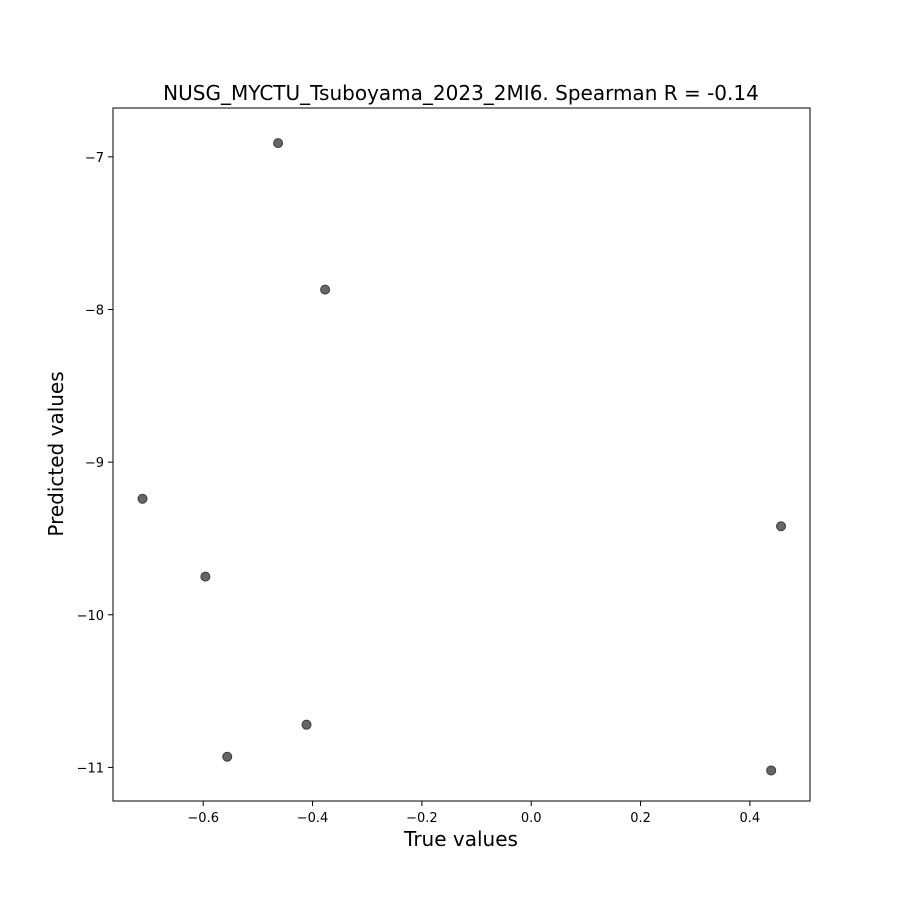 Image resolution: width=900 pixels, height=900 pixels. I want to click on x-tick-label: 0.4, so click(750, 818).